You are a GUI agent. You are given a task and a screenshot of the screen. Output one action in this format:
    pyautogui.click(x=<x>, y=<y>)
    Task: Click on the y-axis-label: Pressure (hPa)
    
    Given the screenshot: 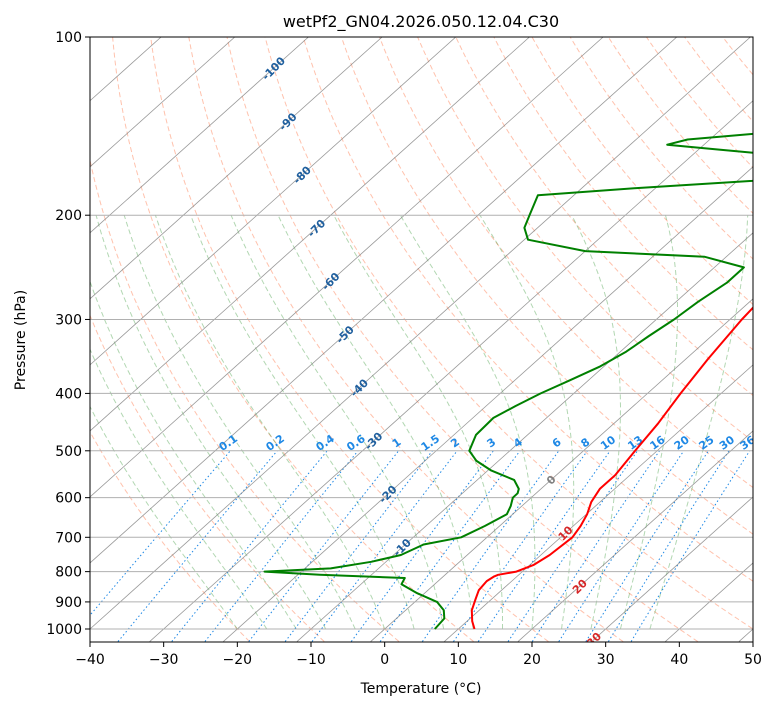 What is the action you would take?
    pyautogui.click(x=21, y=340)
    